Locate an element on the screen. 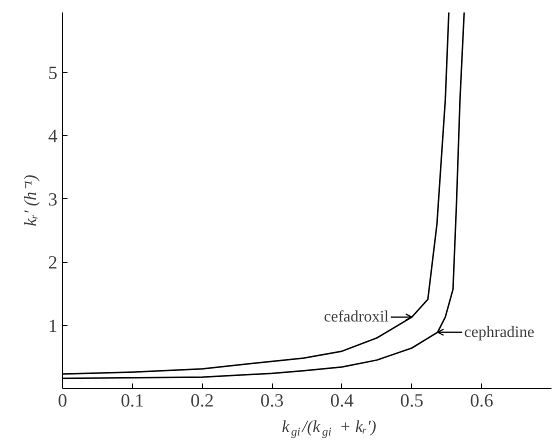 The image size is (559, 443). y-tick-label: 3 is located at coordinates (53, 199).